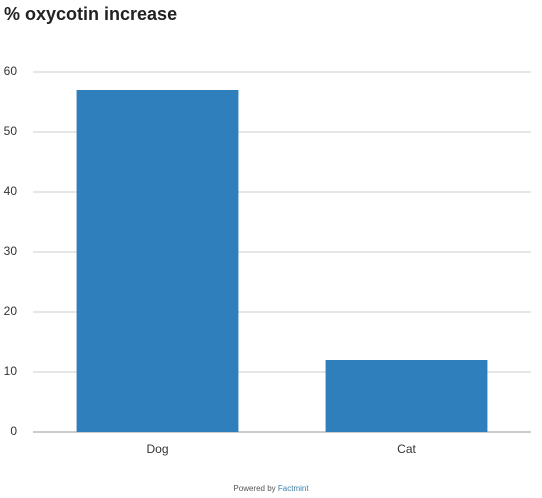  I want to click on chart-title: % oxycotin increase, so click(90, 14).